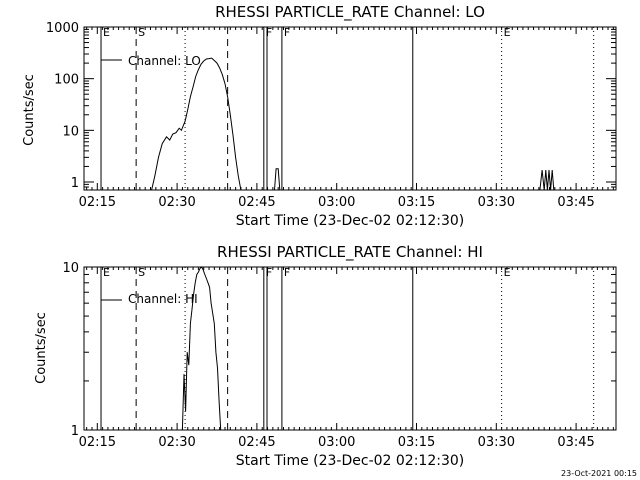  What do you see at coordinates (350, 252) in the screenshot?
I see `chart-title: RHESSI PARTICLE_RATE Channel: HI` at bounding box center [350, 252].